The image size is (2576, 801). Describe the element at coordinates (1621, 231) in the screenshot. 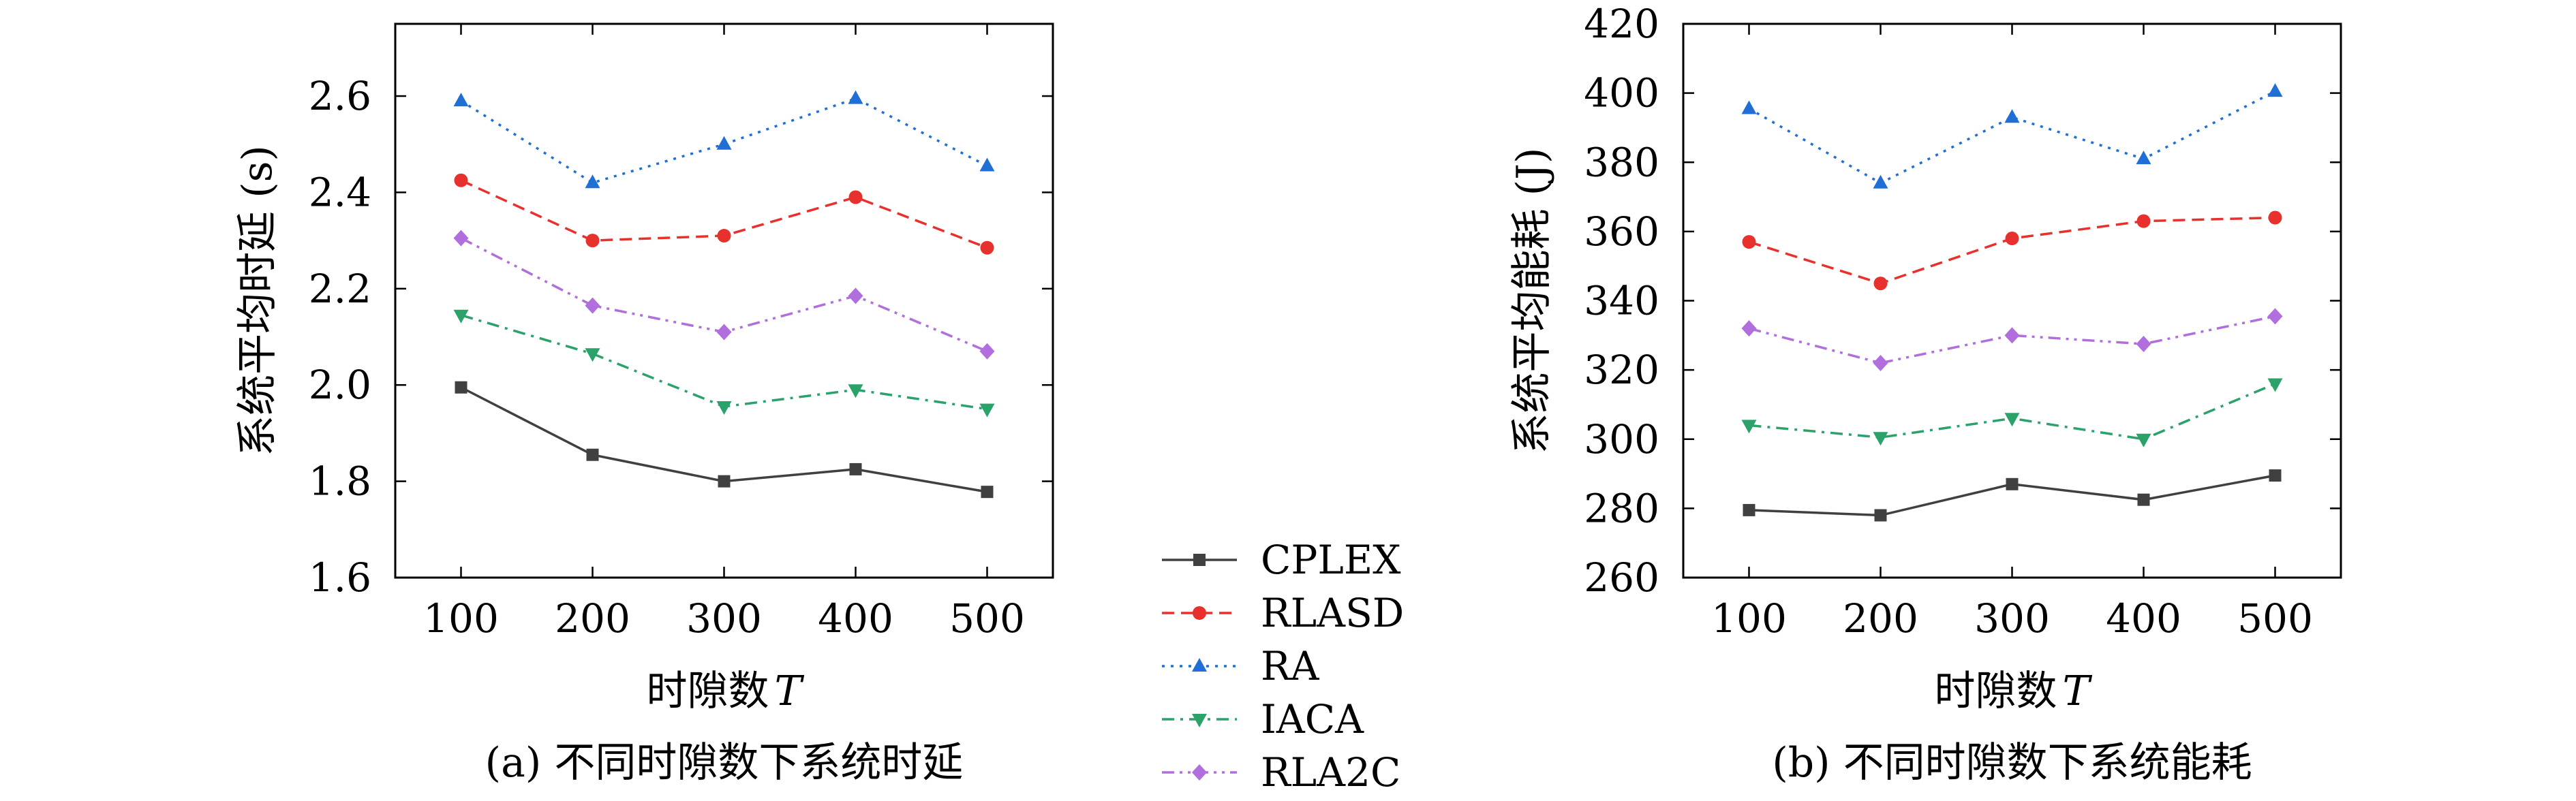

I see `y-tick-label: 360` at that location.